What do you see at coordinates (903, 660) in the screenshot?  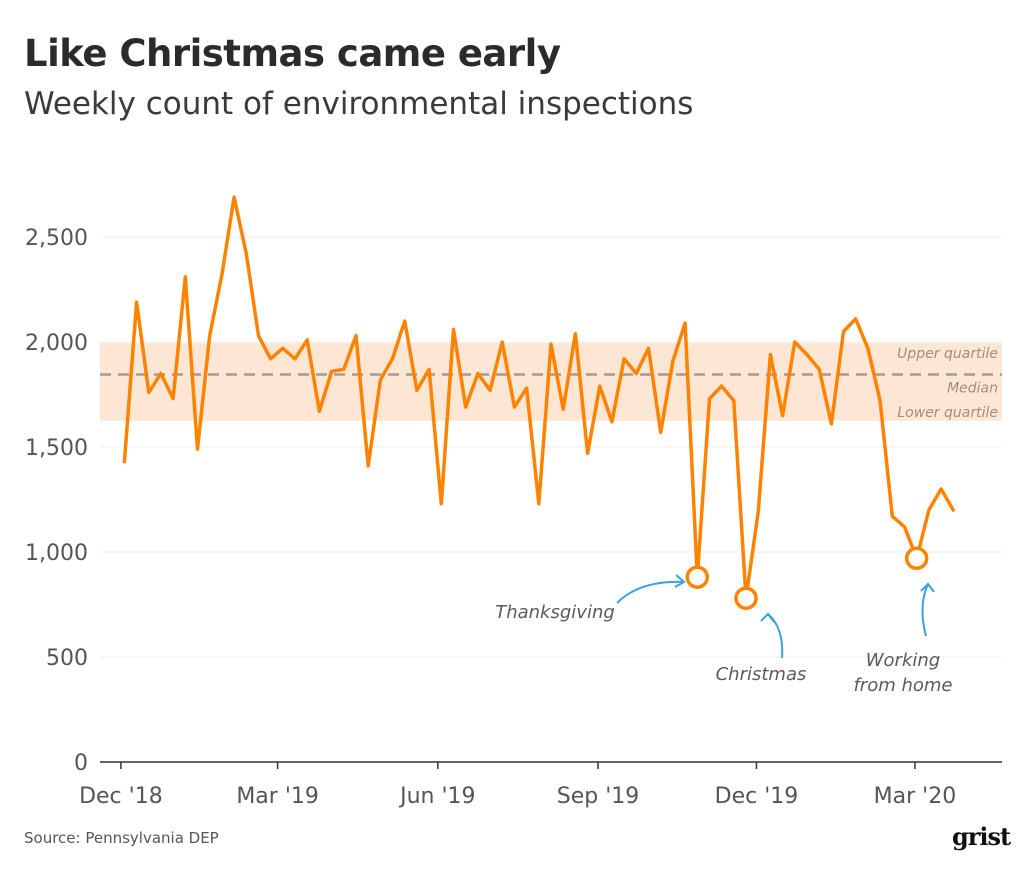 I see `annotation-label: Working` at bounding box center [903, 660].